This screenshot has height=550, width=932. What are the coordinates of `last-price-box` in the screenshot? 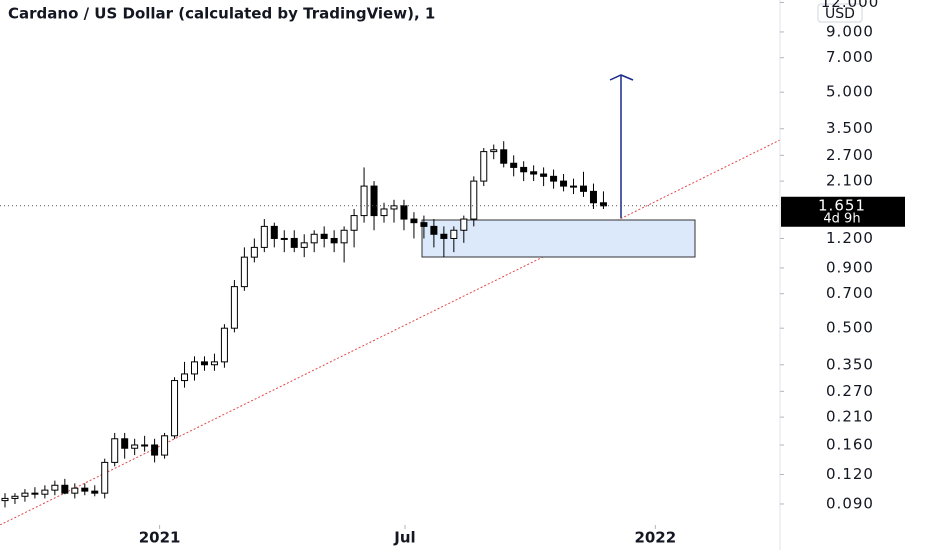 It's located at (843, 211).